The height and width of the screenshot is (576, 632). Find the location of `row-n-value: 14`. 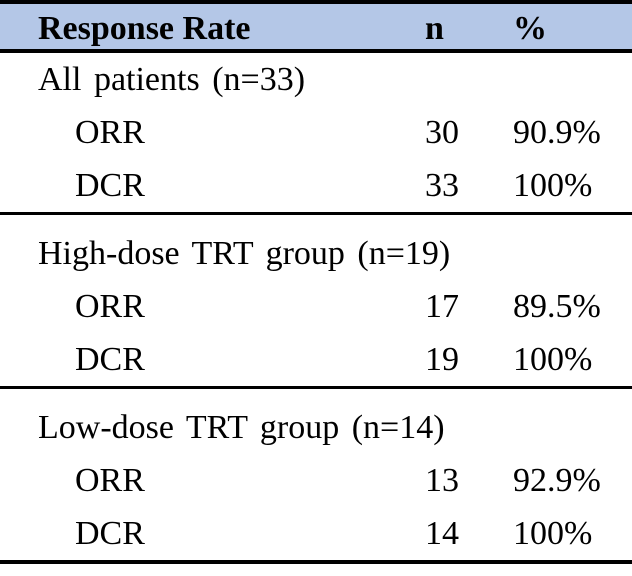

row-n-value: 14 is located at coordinates (442, 533).